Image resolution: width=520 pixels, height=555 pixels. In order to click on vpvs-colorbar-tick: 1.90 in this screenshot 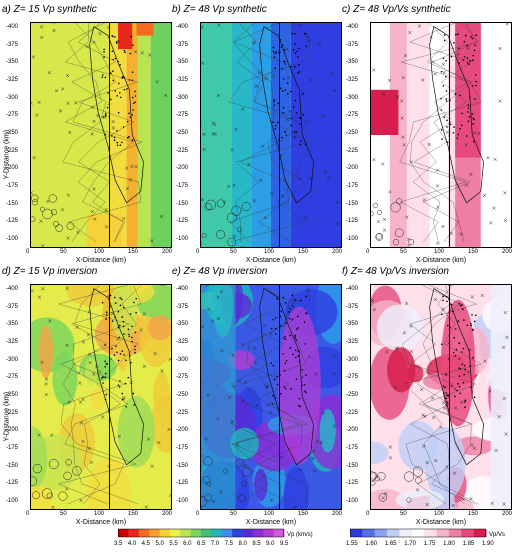, I will do `click(488, 544)`.